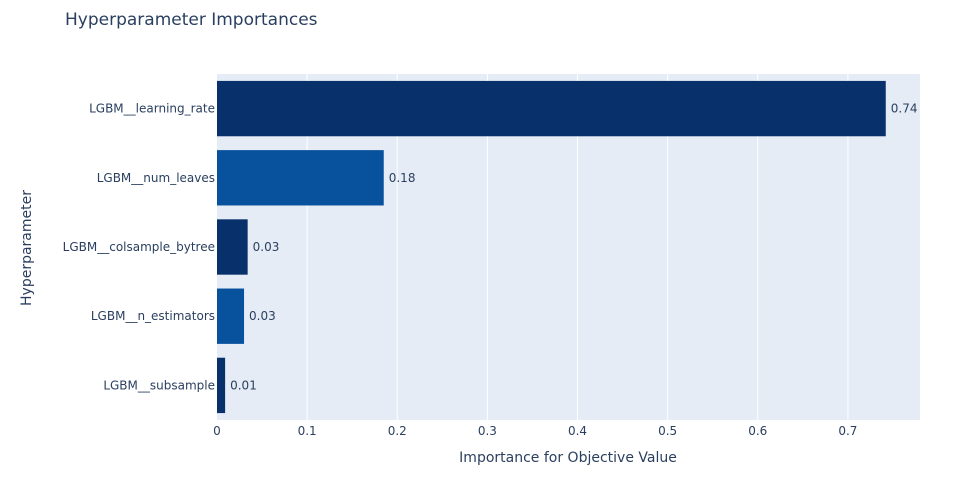  Describe the element at coordinates (847, 431) in the screenshot. I see `x-tick-label: 0.7` at that location.